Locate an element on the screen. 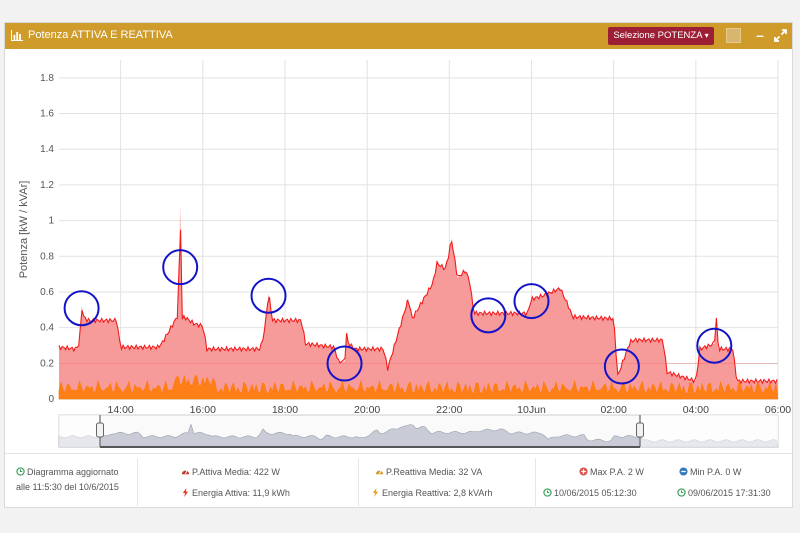 The image size is (800, 533). color-picker-button is located at coordinates (733, 35).